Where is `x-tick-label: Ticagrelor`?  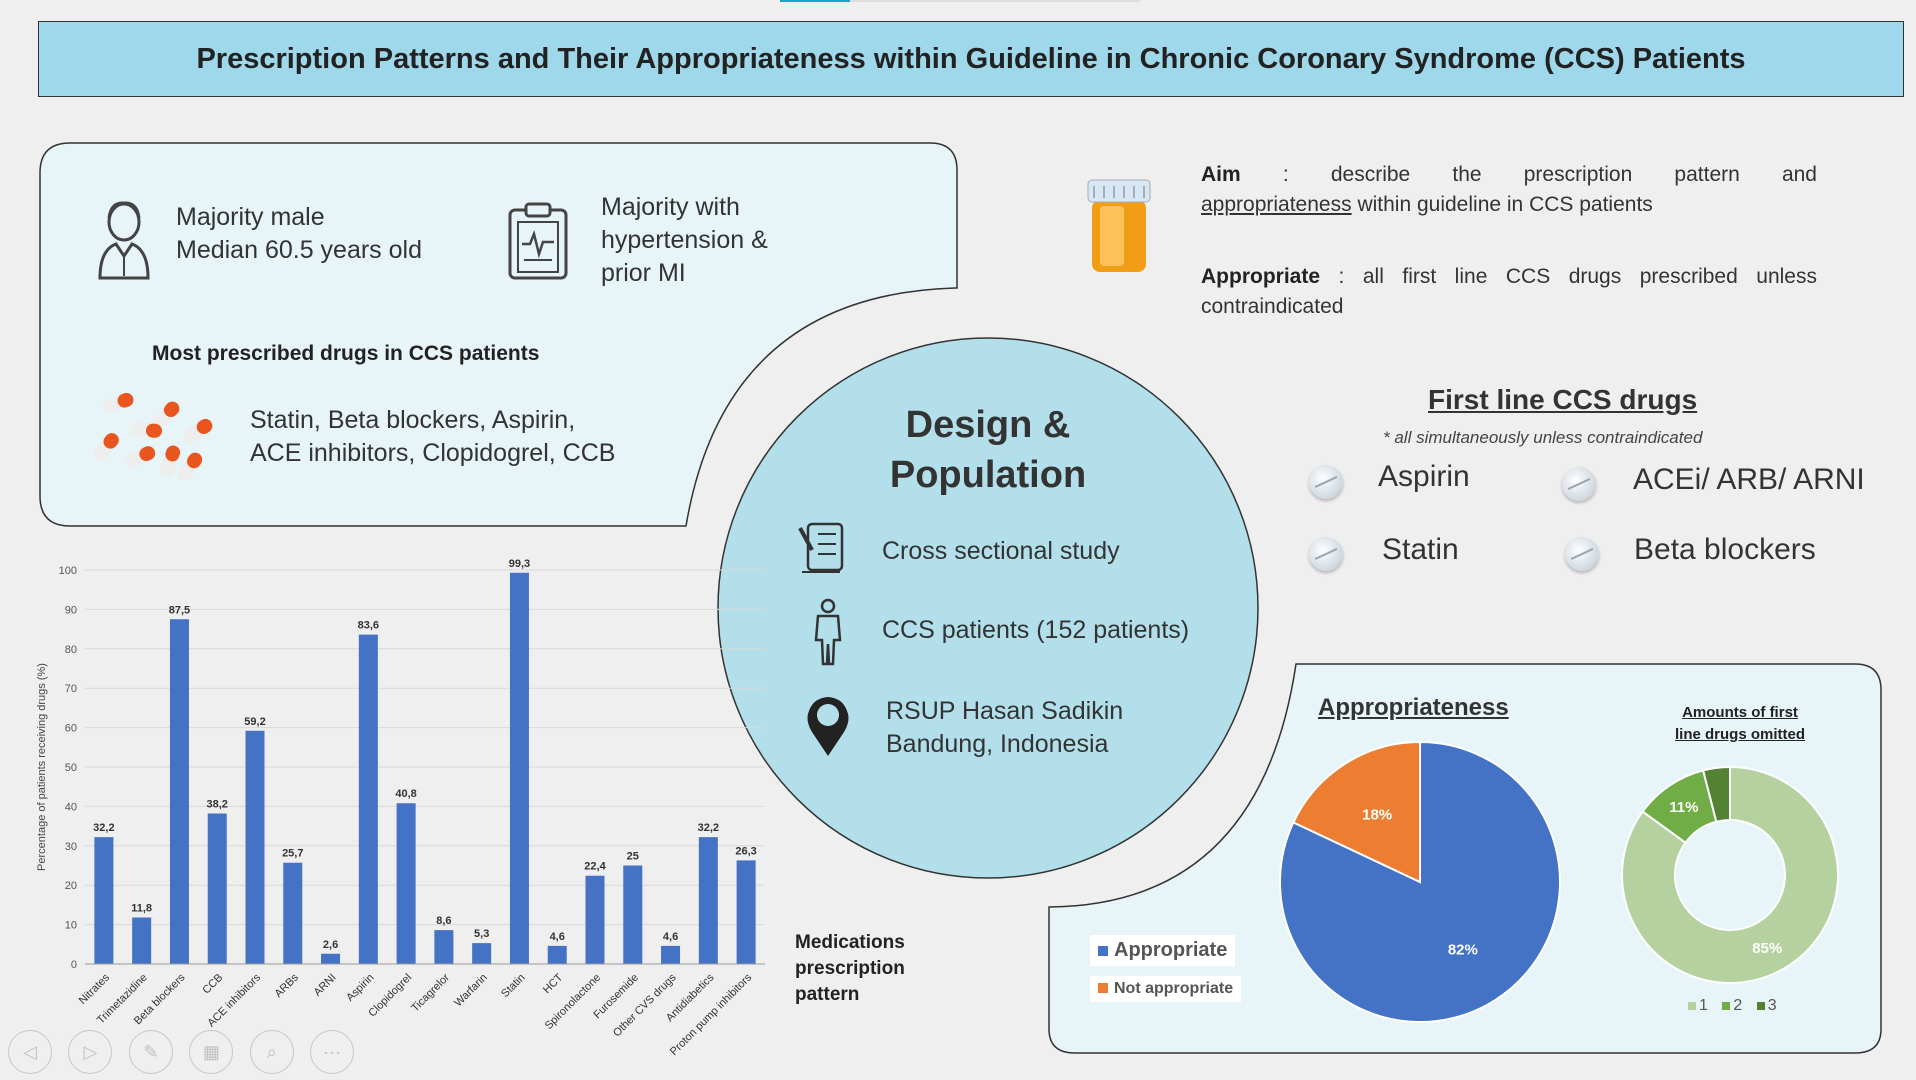 x-tick-label: Ticagrelor is located at coordinates (430, 992).